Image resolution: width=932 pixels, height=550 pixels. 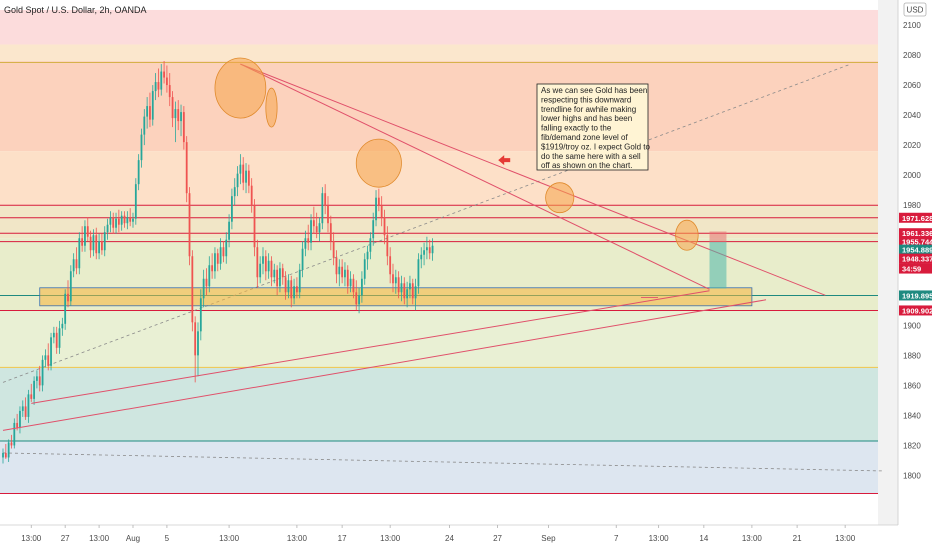 I want to click on price-tick-label-top: 2100, so click(x=912, y=25).